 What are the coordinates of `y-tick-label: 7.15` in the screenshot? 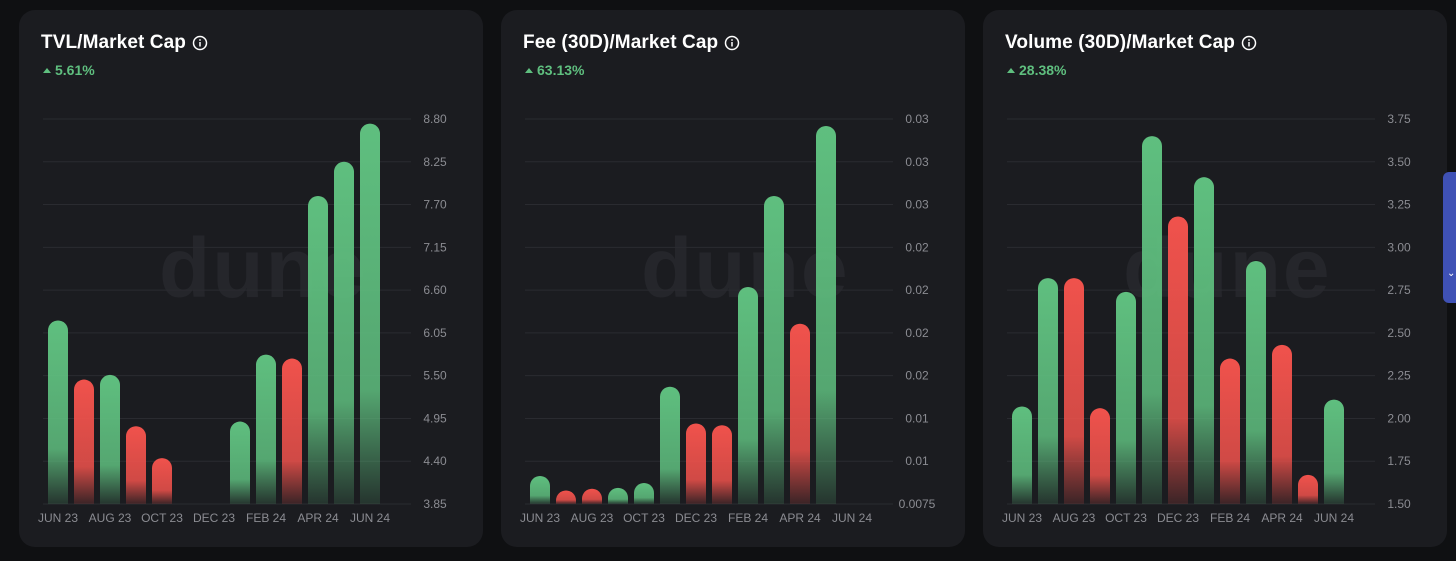 It's located at (435, 247).